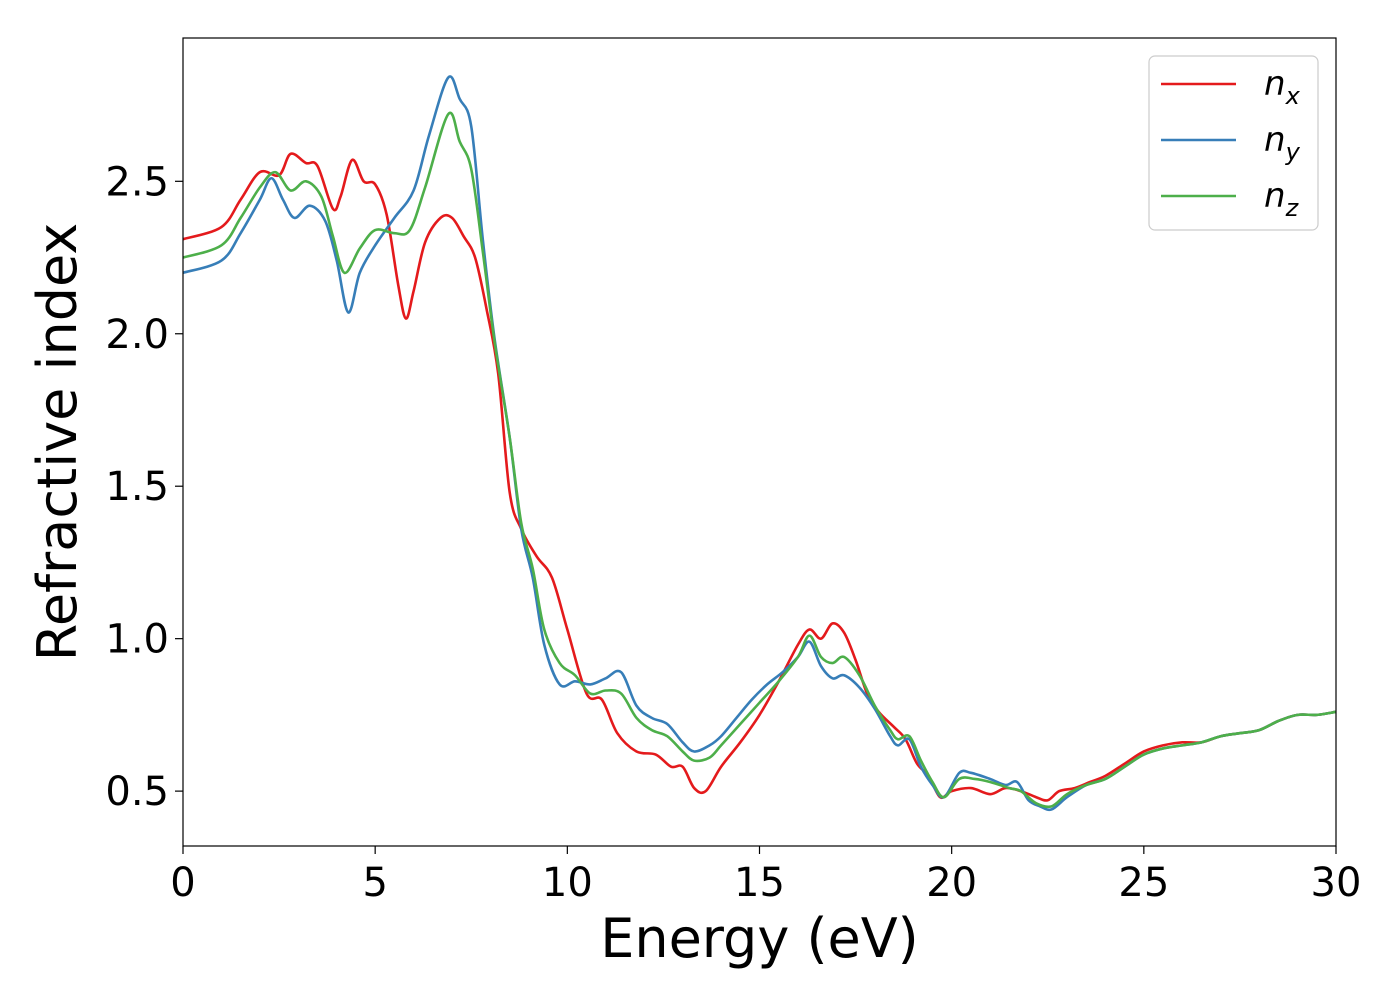 This screenshot has height=1000, width=1400. Describe the element at coordinates (759, 883) in the screenshot. I see `x-tick-label: 15` at that location.